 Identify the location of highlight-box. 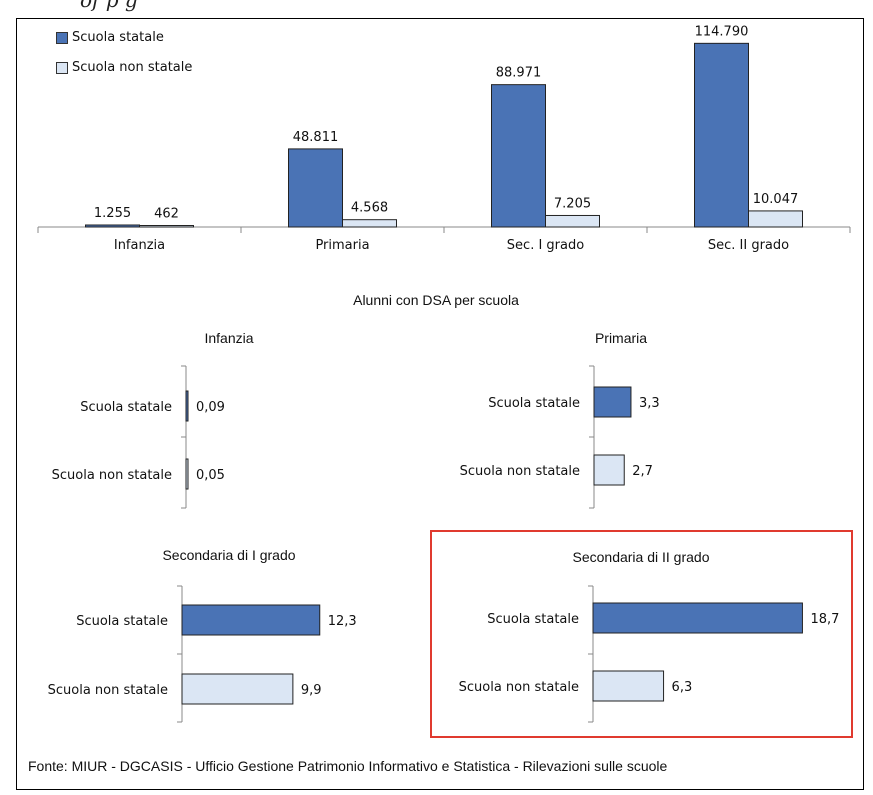
(641, 634).